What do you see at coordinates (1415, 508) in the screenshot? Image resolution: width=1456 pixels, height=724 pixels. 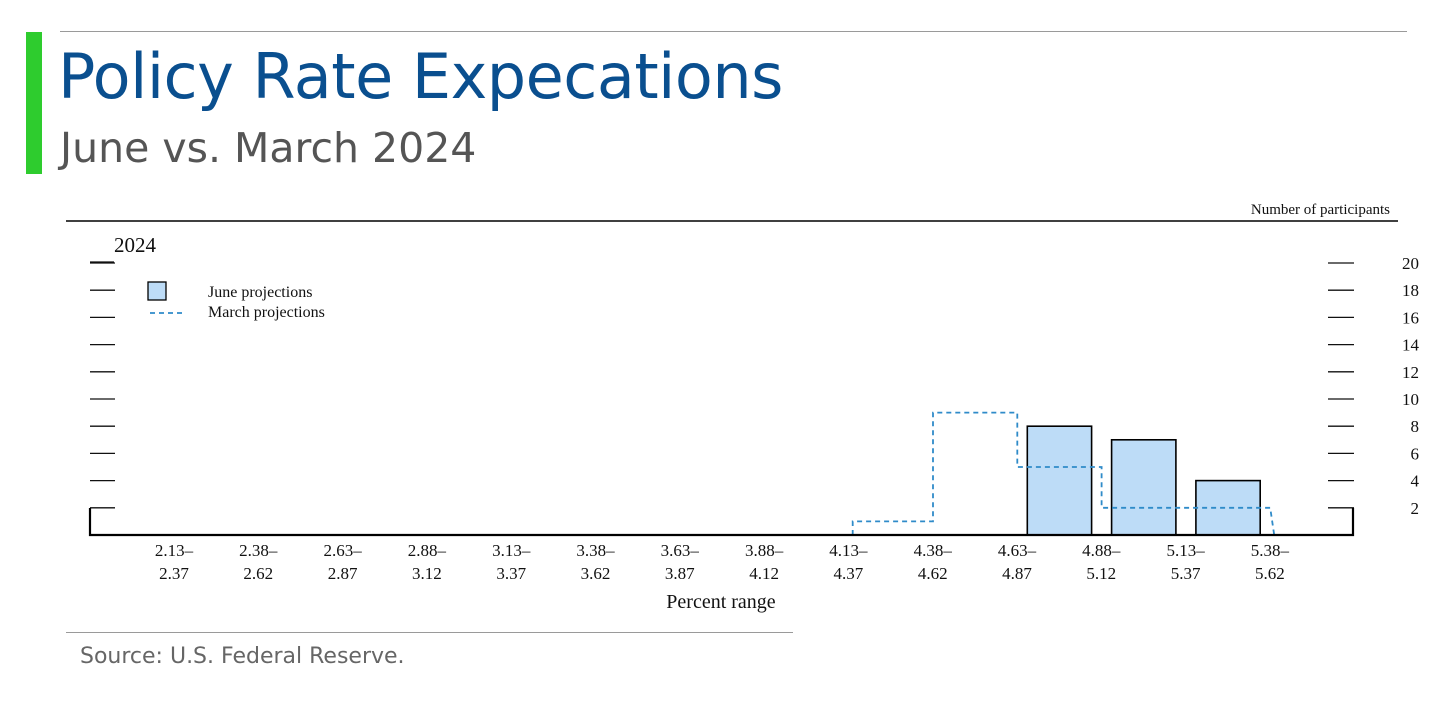 I see `y-tick-label: 2` at bounding box center [1415, 508].